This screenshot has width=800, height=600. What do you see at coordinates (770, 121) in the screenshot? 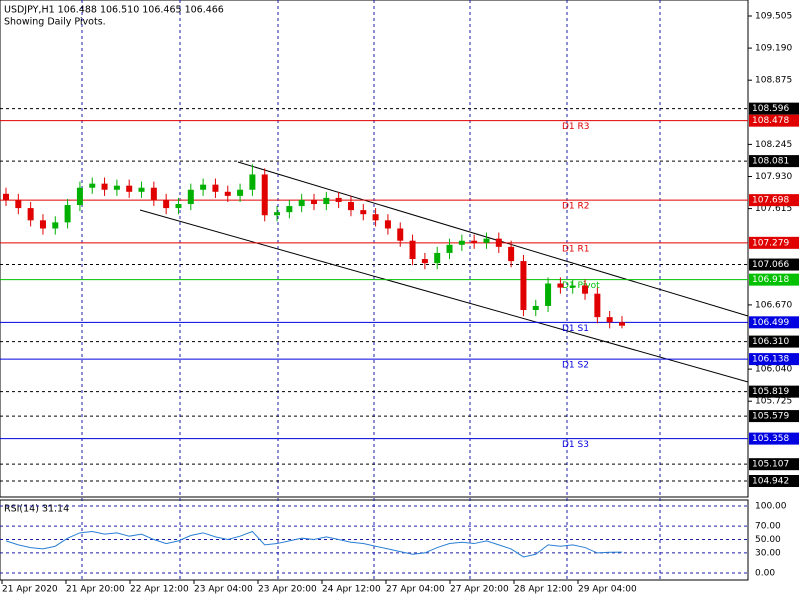
I see `price-tag-label: 108.478` at bounding box center [770, 121].